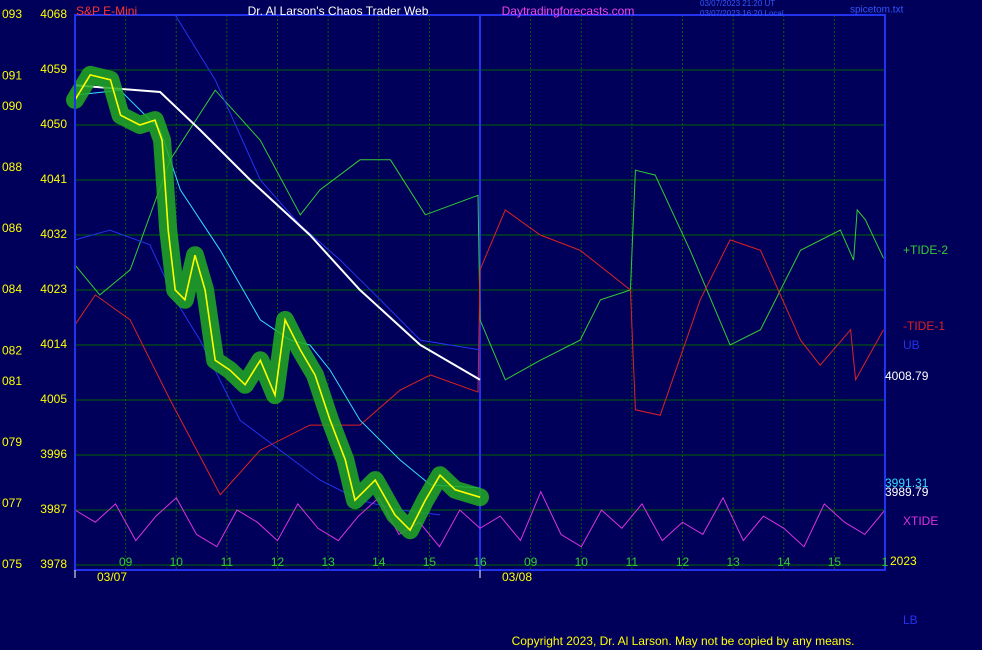 The width and height of the screenshot is (982, 650). What do you see at coordinates (53, 564) in the screenshot?
I see `y-tick-label: 3978` at bounding box center [53, 564].